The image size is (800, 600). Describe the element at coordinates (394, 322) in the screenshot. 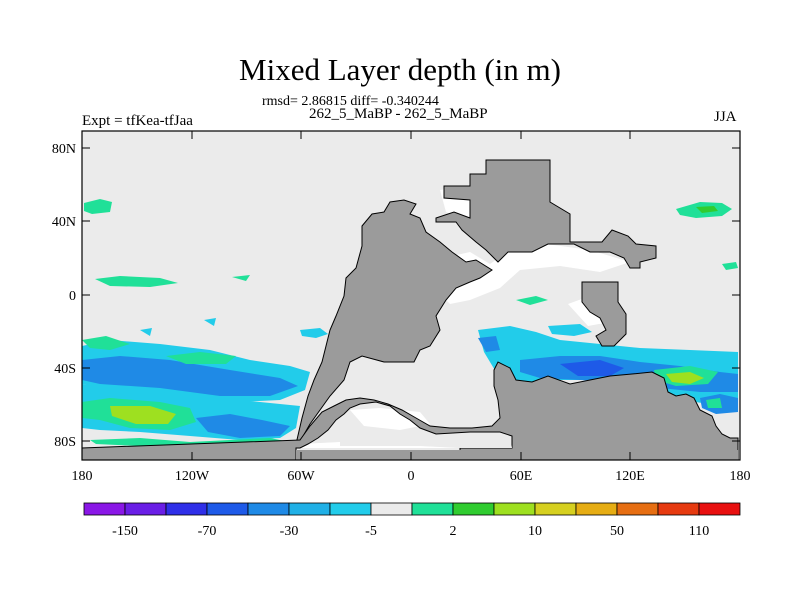

I see `land-africa-america` at that location.